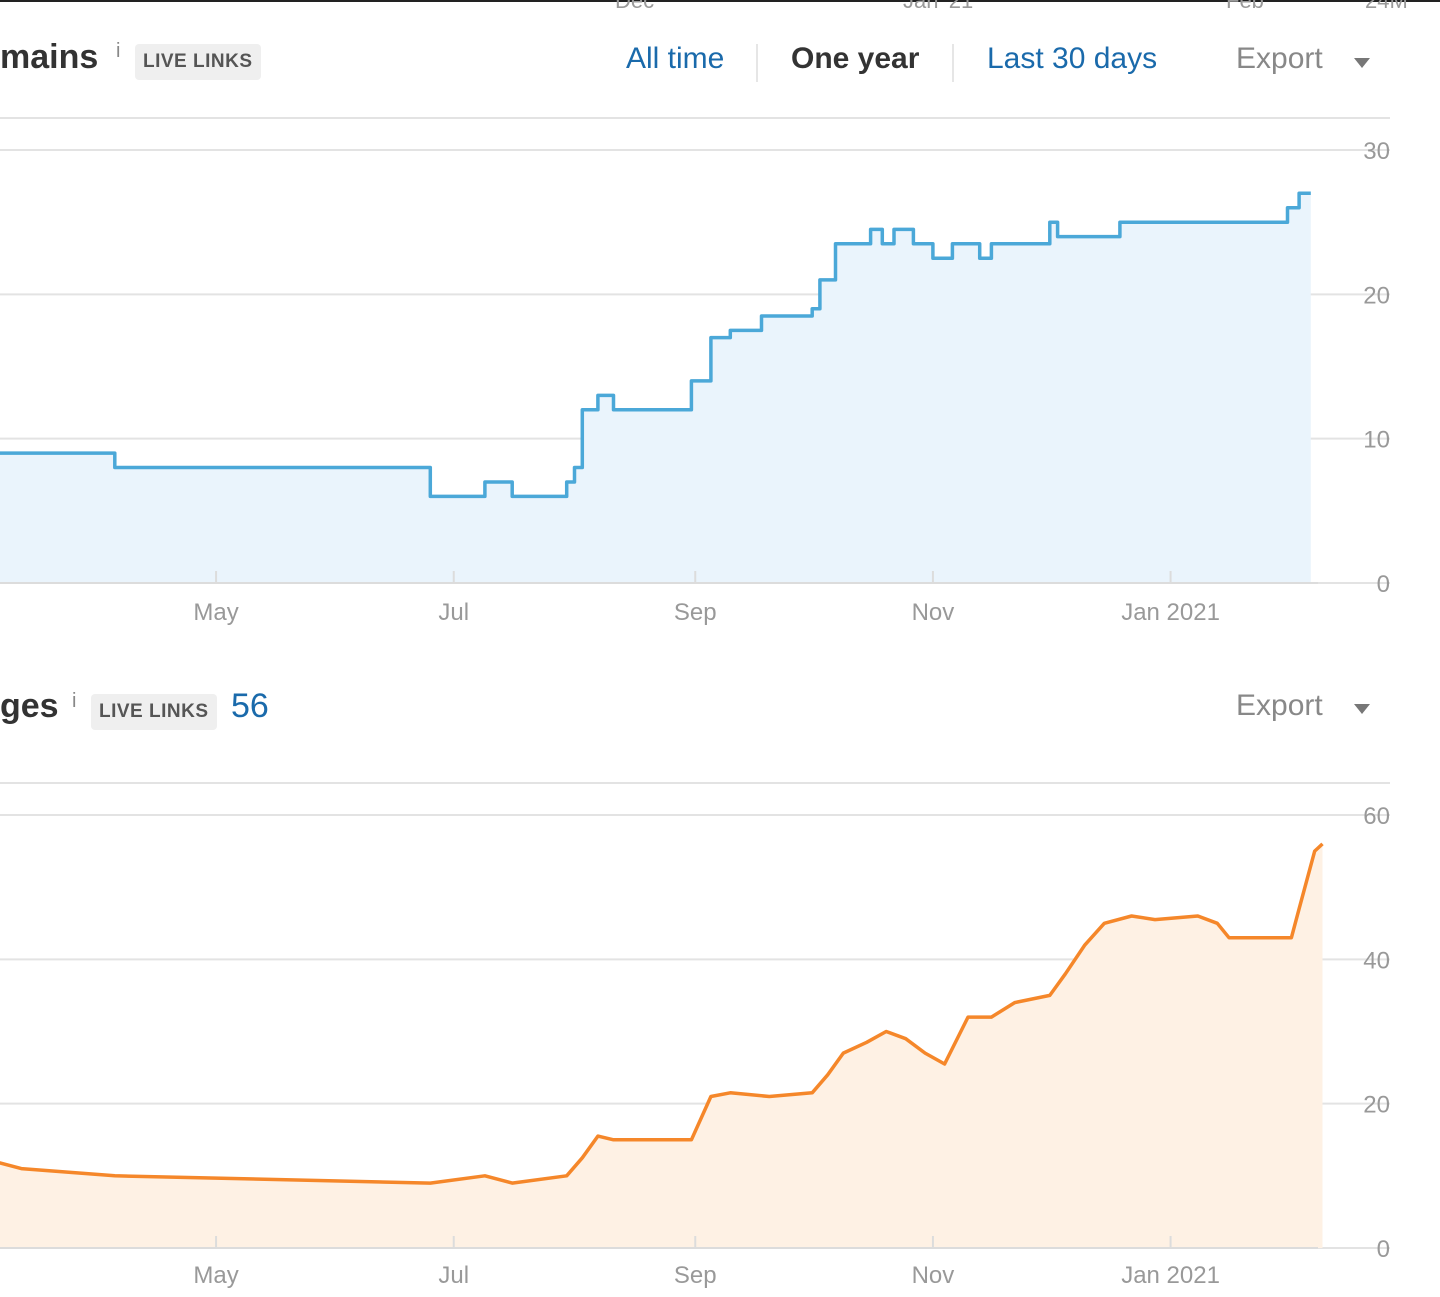  Describe the element at coordinates (938, 6) in the screenshot. I see `top-axis-tick: Jan '21` at that location.